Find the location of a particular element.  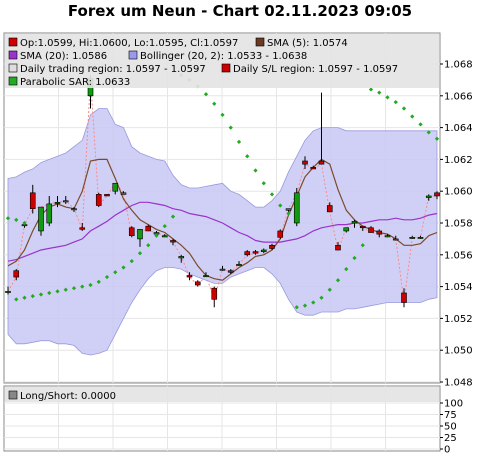

legend-label: Daily trading region: 1.0597 - 1.0597 is located at coordinates (113, 69).